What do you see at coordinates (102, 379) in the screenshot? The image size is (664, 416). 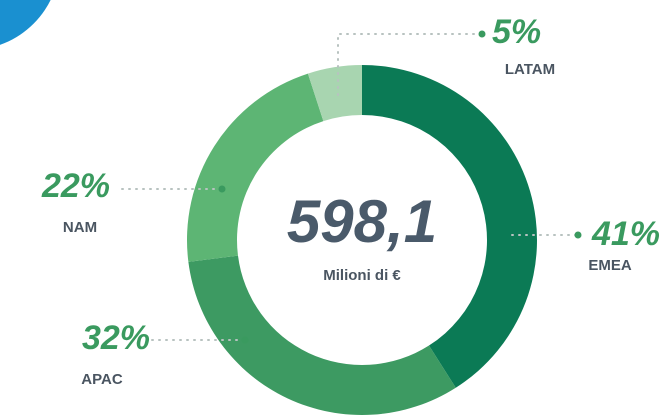 I see `category-label: APAC` at bounding box center [102, 379].